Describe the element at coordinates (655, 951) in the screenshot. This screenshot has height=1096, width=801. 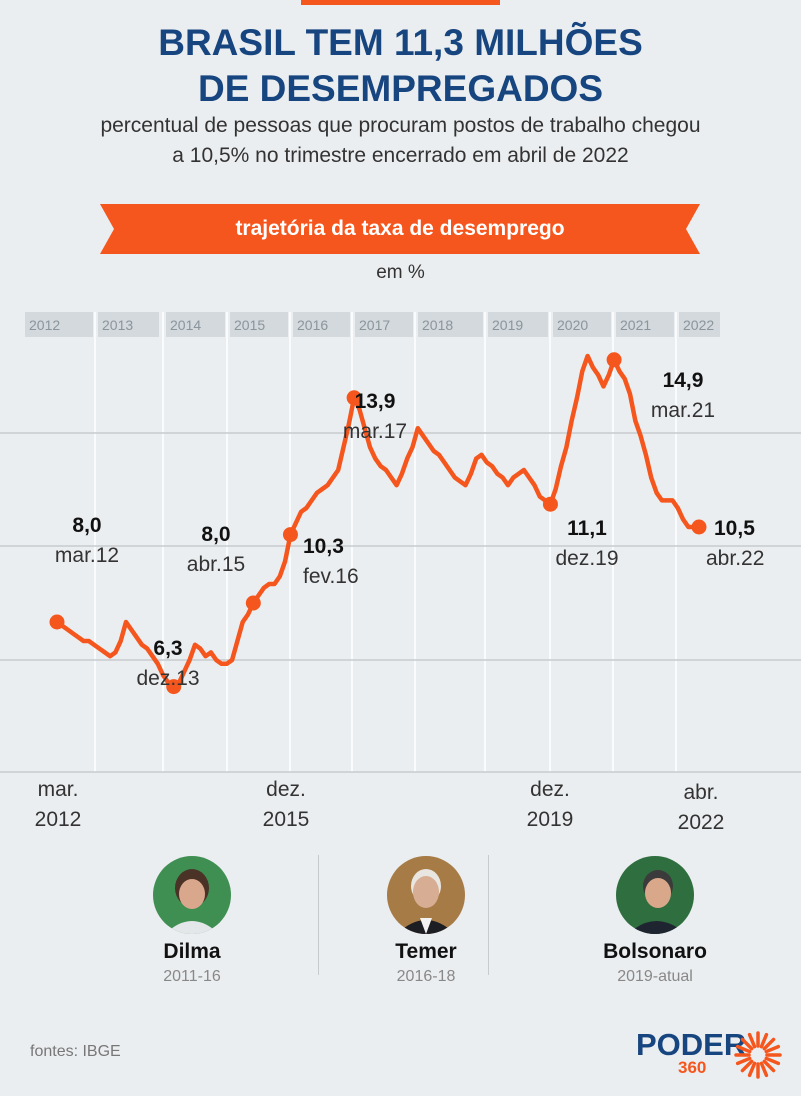
I see `president-name: Bolsonaro` at that location.